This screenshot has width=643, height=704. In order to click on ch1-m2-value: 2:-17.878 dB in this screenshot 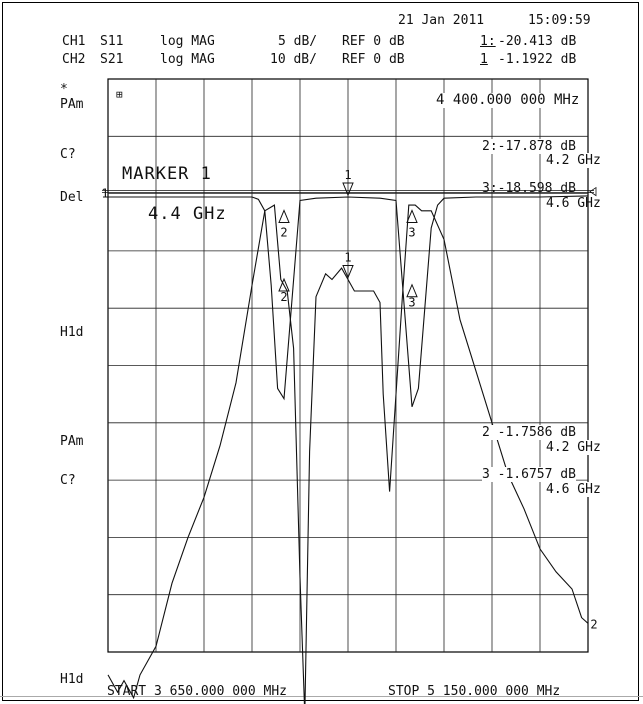, I will do `click(529, 146)`.